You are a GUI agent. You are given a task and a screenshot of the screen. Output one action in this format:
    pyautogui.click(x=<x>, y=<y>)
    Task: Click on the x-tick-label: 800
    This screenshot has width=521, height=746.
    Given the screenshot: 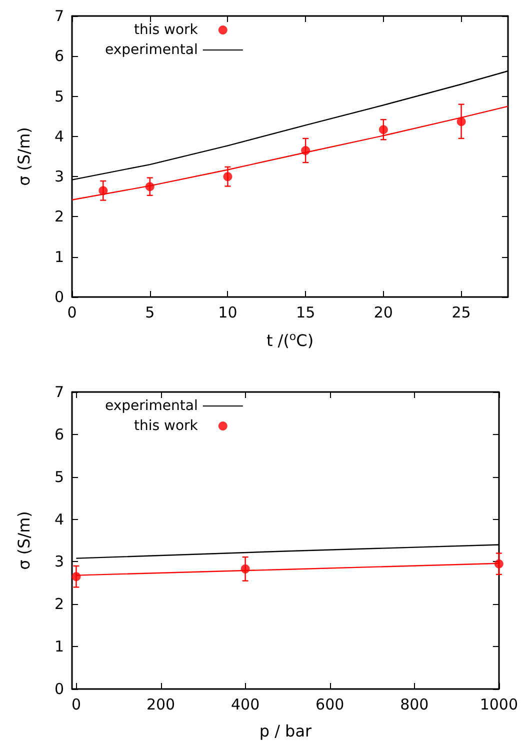 What is the action you would take?
    pyautogui.click(x=414, y=705)
    